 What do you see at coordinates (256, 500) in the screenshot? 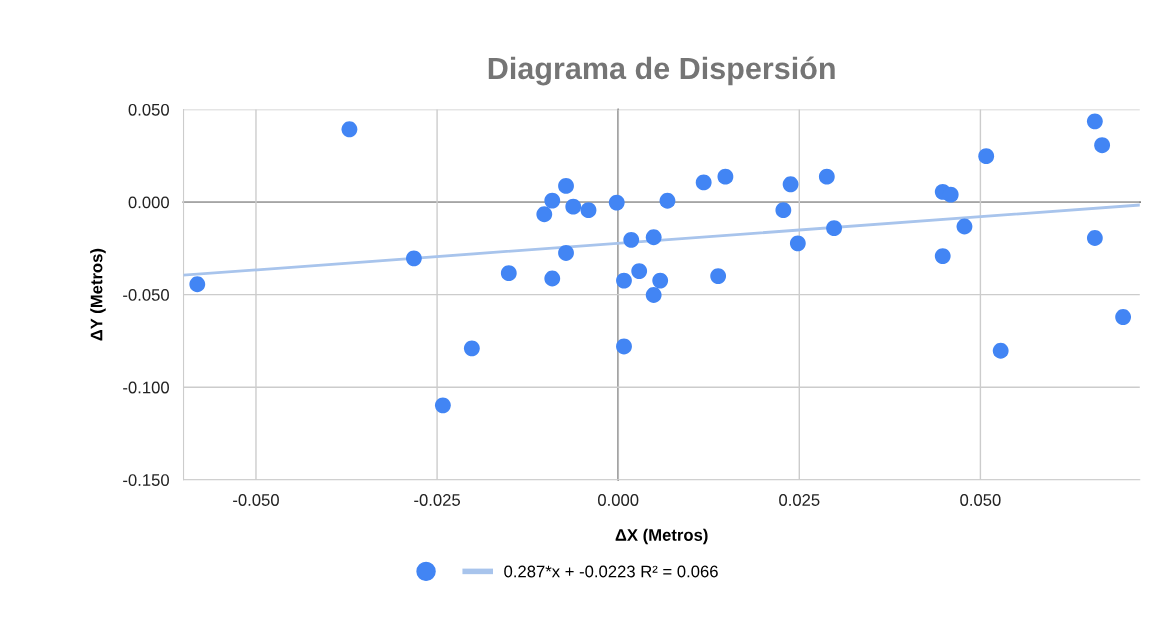
I see `x-tick-label: -0.050` at bounding box center [256, 500].